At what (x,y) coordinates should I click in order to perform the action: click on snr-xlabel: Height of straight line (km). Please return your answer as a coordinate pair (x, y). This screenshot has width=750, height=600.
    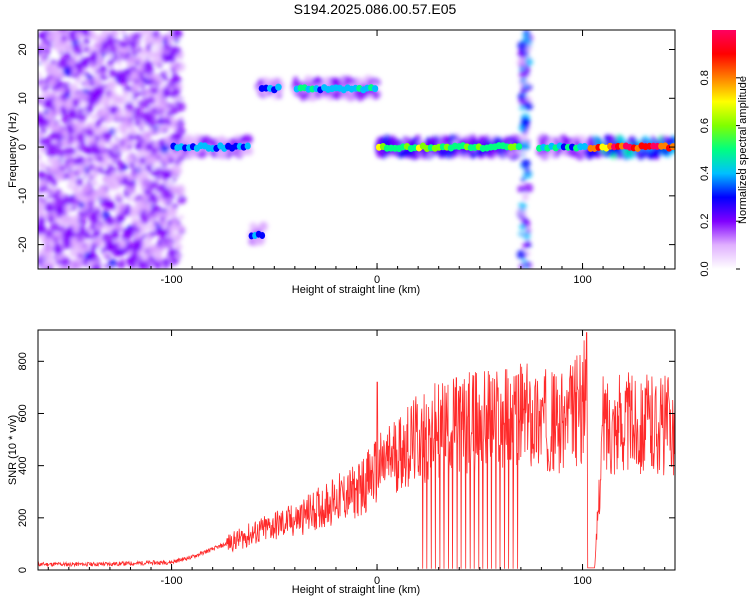
    Looking at the image, I should click on (356, 590).